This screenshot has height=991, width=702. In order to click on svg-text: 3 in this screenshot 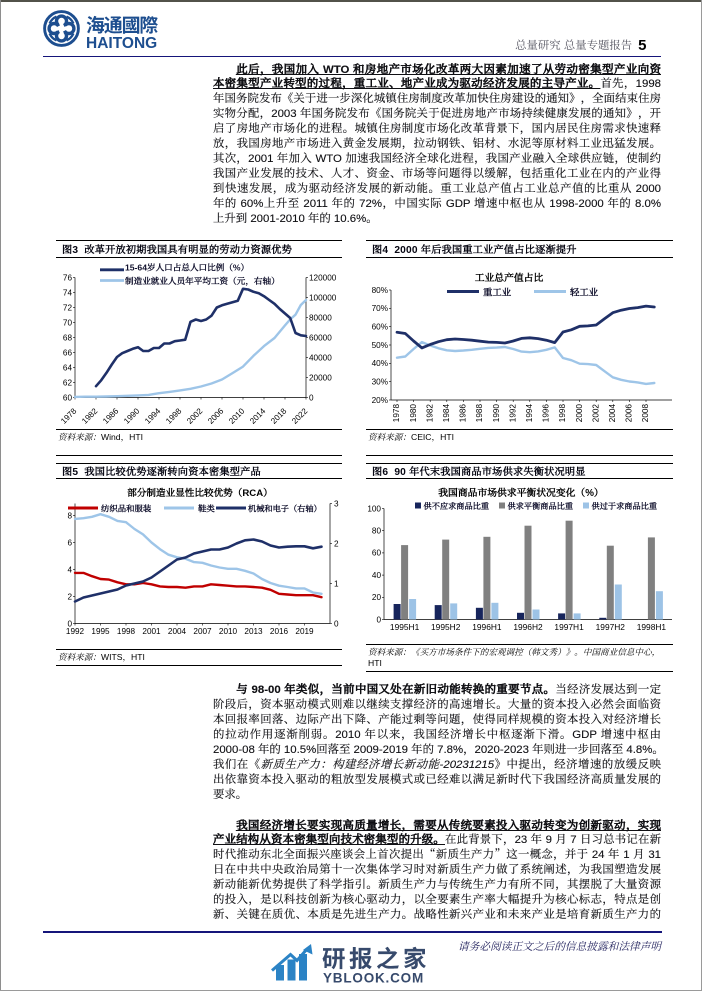, I will do `click(336, 503)`.